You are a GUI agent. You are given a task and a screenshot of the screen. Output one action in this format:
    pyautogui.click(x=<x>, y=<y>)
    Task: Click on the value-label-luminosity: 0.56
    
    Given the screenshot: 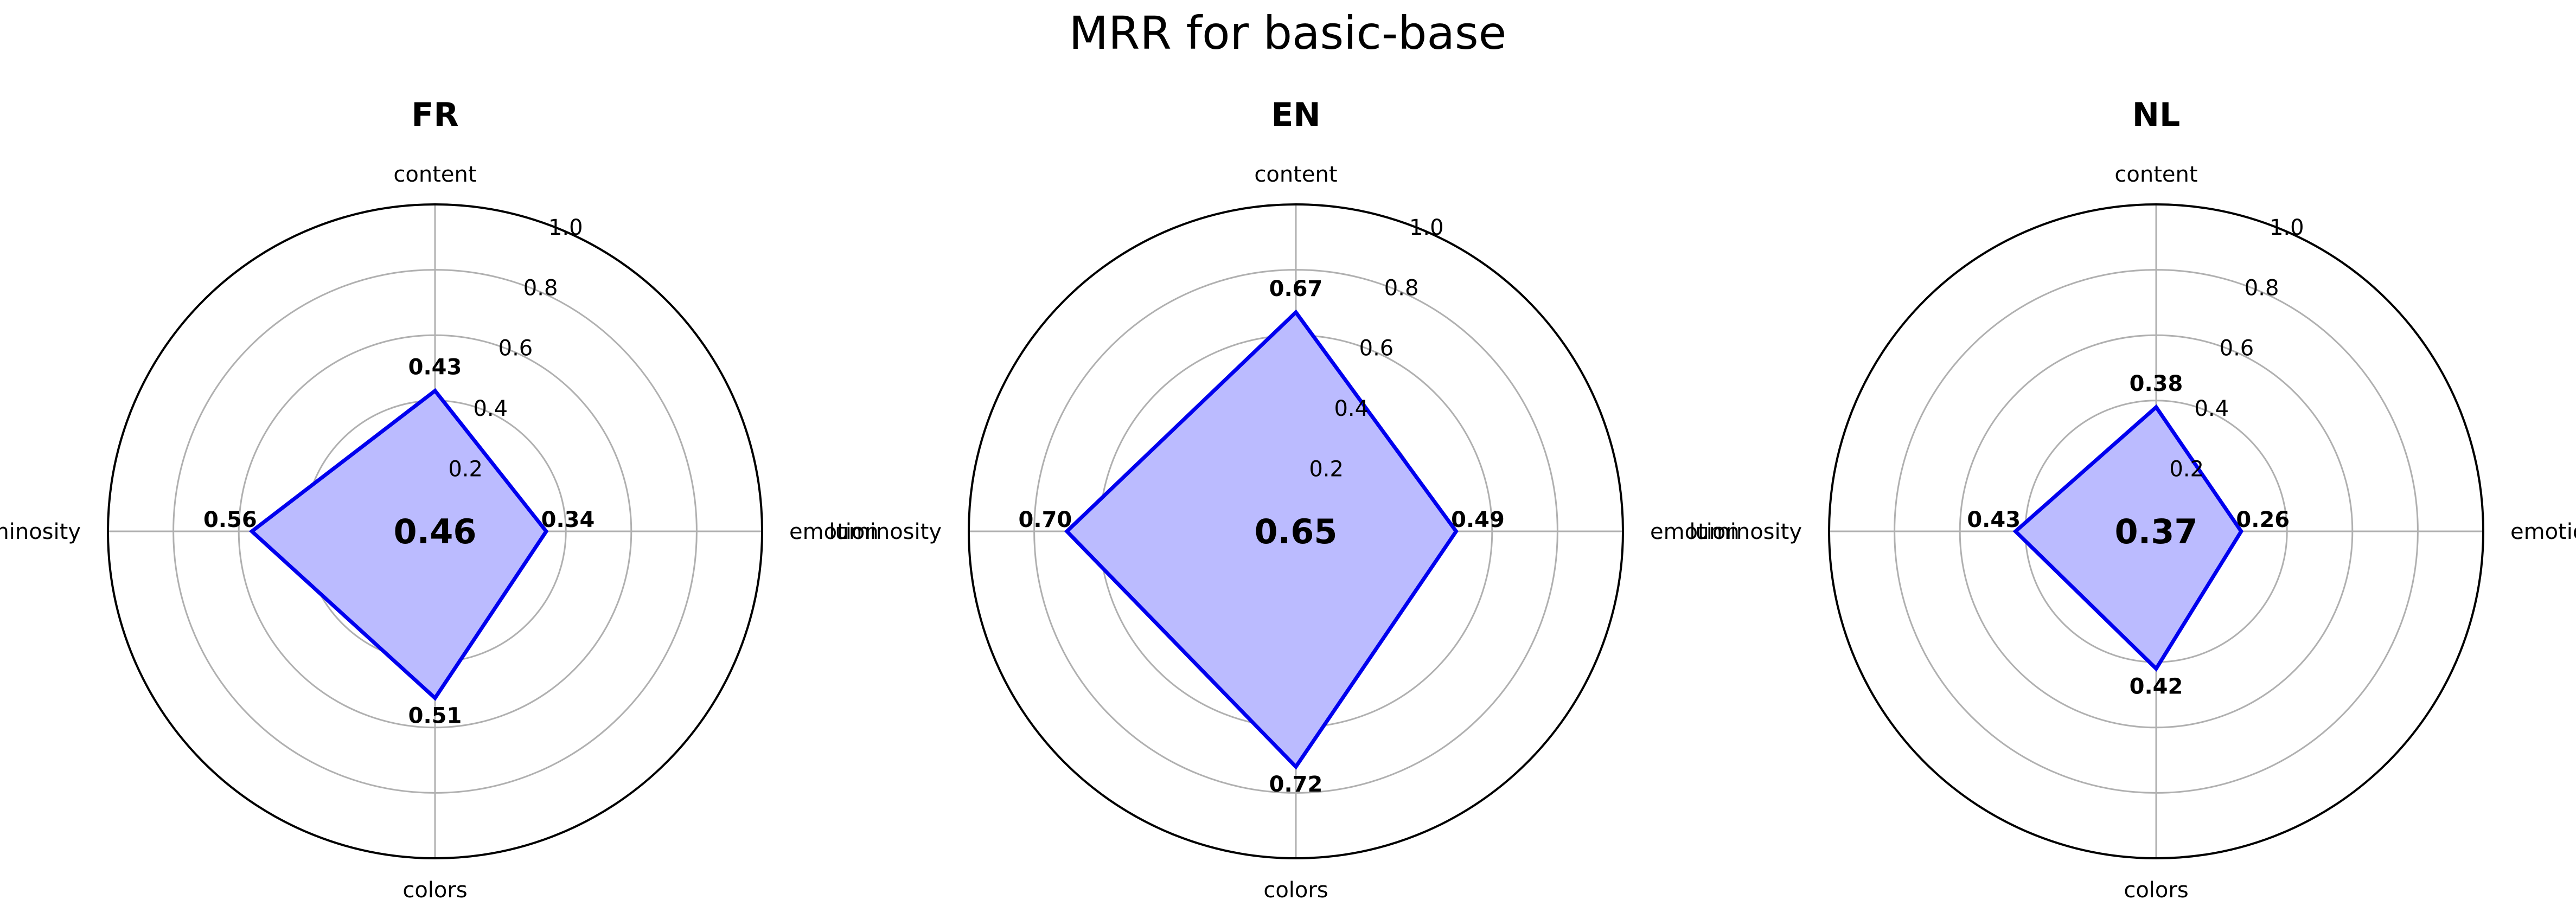 What is the action you would take?
    pyautogui.click(x=230, y=519)
    